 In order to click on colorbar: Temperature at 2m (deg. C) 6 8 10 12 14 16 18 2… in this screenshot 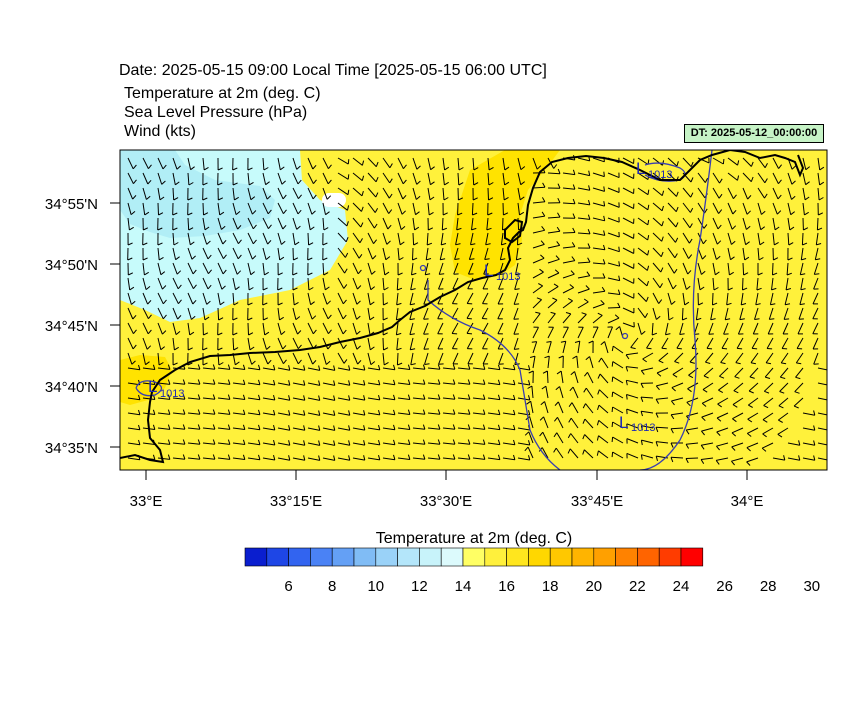, I will do `click(532, 562)`.